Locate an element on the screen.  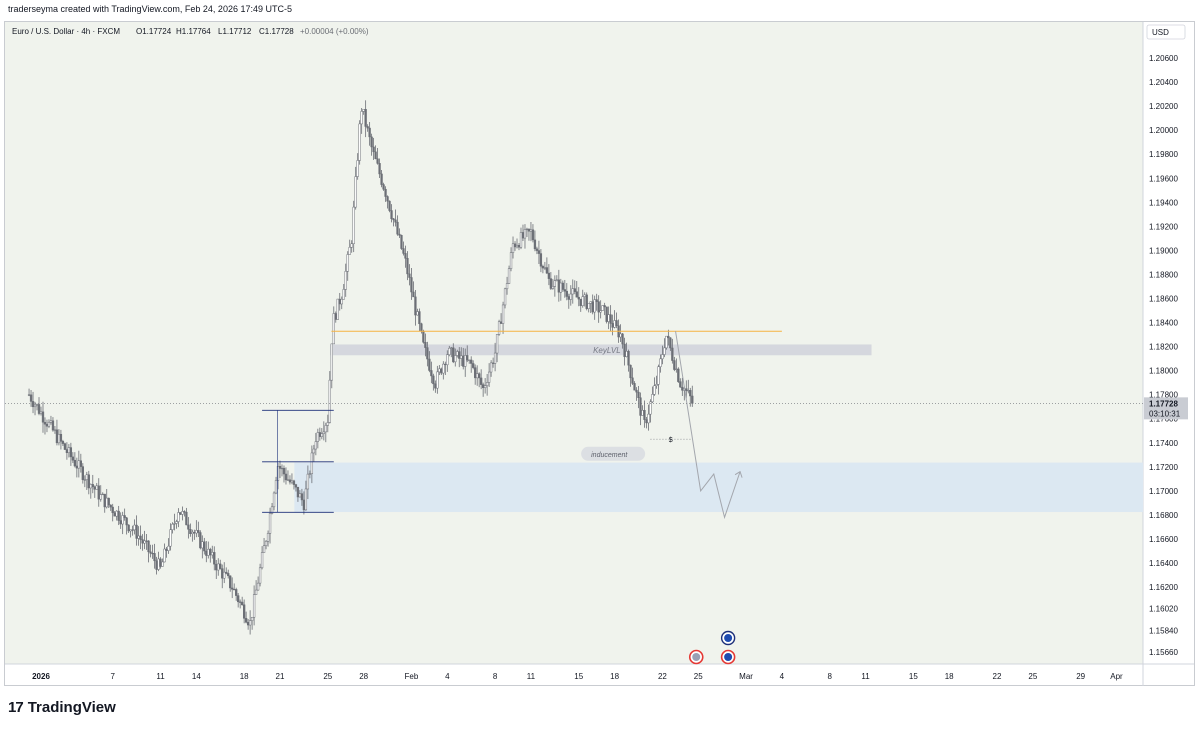
legend-high: H1.17764 is located at coordinates (193, 31).